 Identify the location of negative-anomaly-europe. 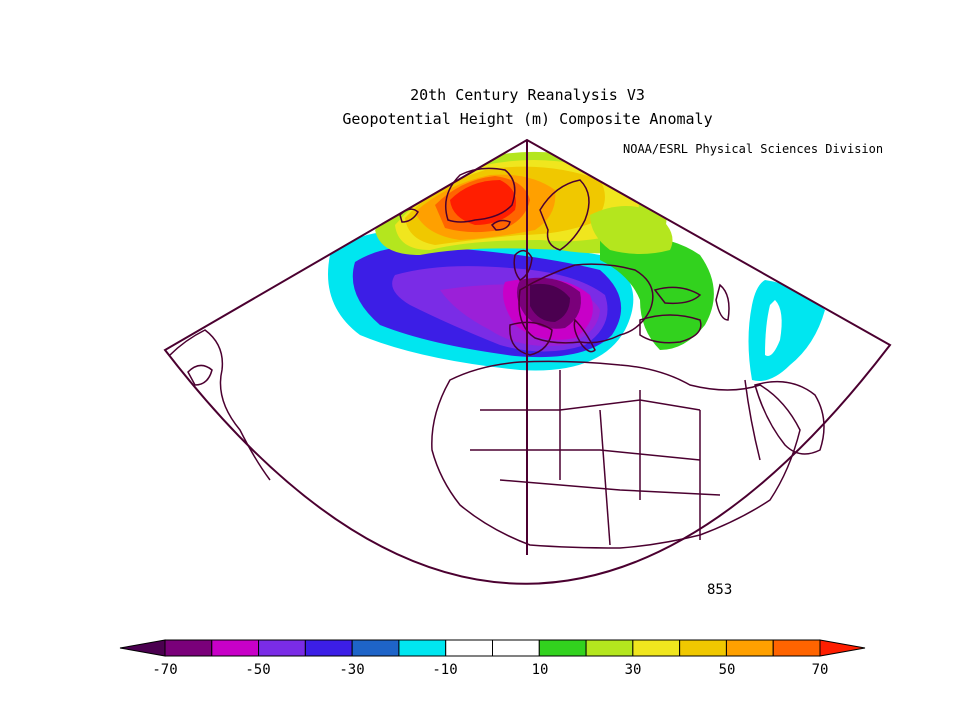
(481, 300).